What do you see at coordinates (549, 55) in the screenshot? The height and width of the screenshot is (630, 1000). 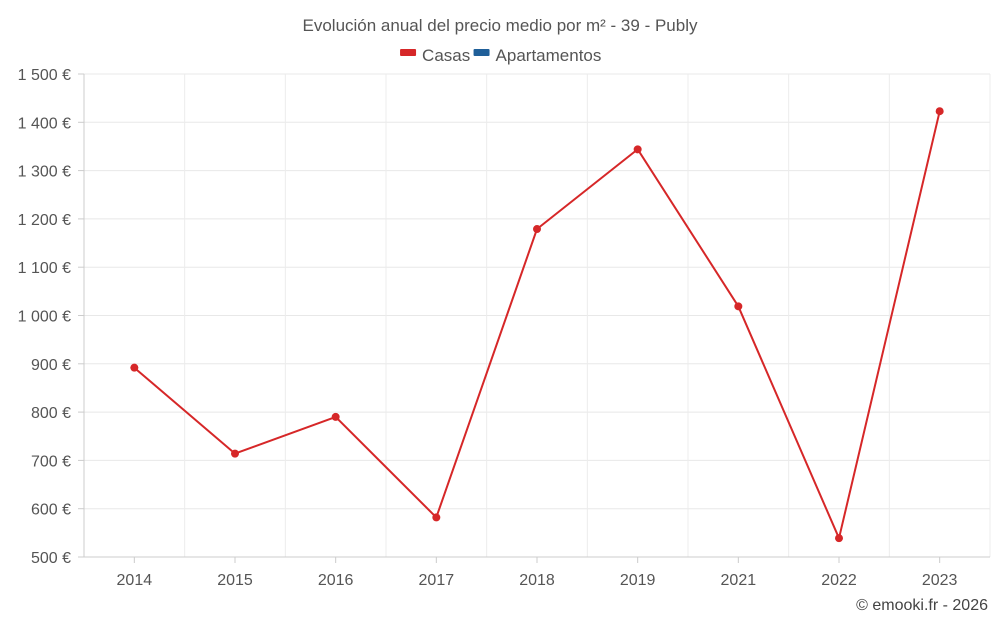 I see `legend-label: Apartamentos` at bounding box center [549, 55].